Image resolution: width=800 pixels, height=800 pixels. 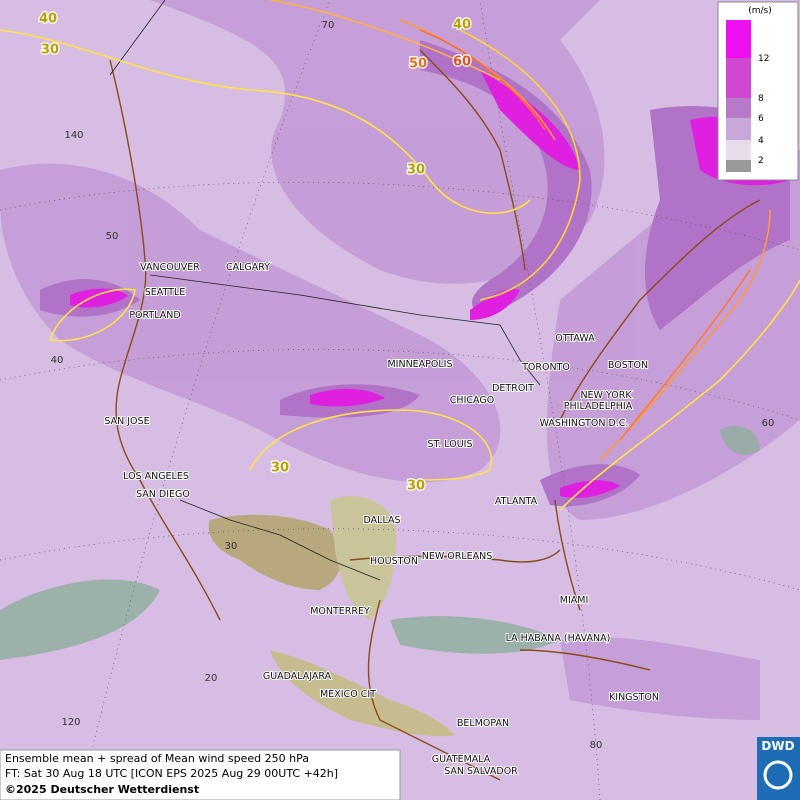 What do you see at coordinates (760, 11) in the screenshot?
I see `legend-unit: (m/s)` at bounding box center [760, 11].